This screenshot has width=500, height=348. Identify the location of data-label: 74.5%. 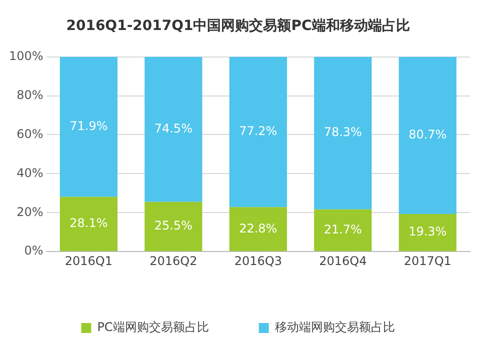
(173, 128).